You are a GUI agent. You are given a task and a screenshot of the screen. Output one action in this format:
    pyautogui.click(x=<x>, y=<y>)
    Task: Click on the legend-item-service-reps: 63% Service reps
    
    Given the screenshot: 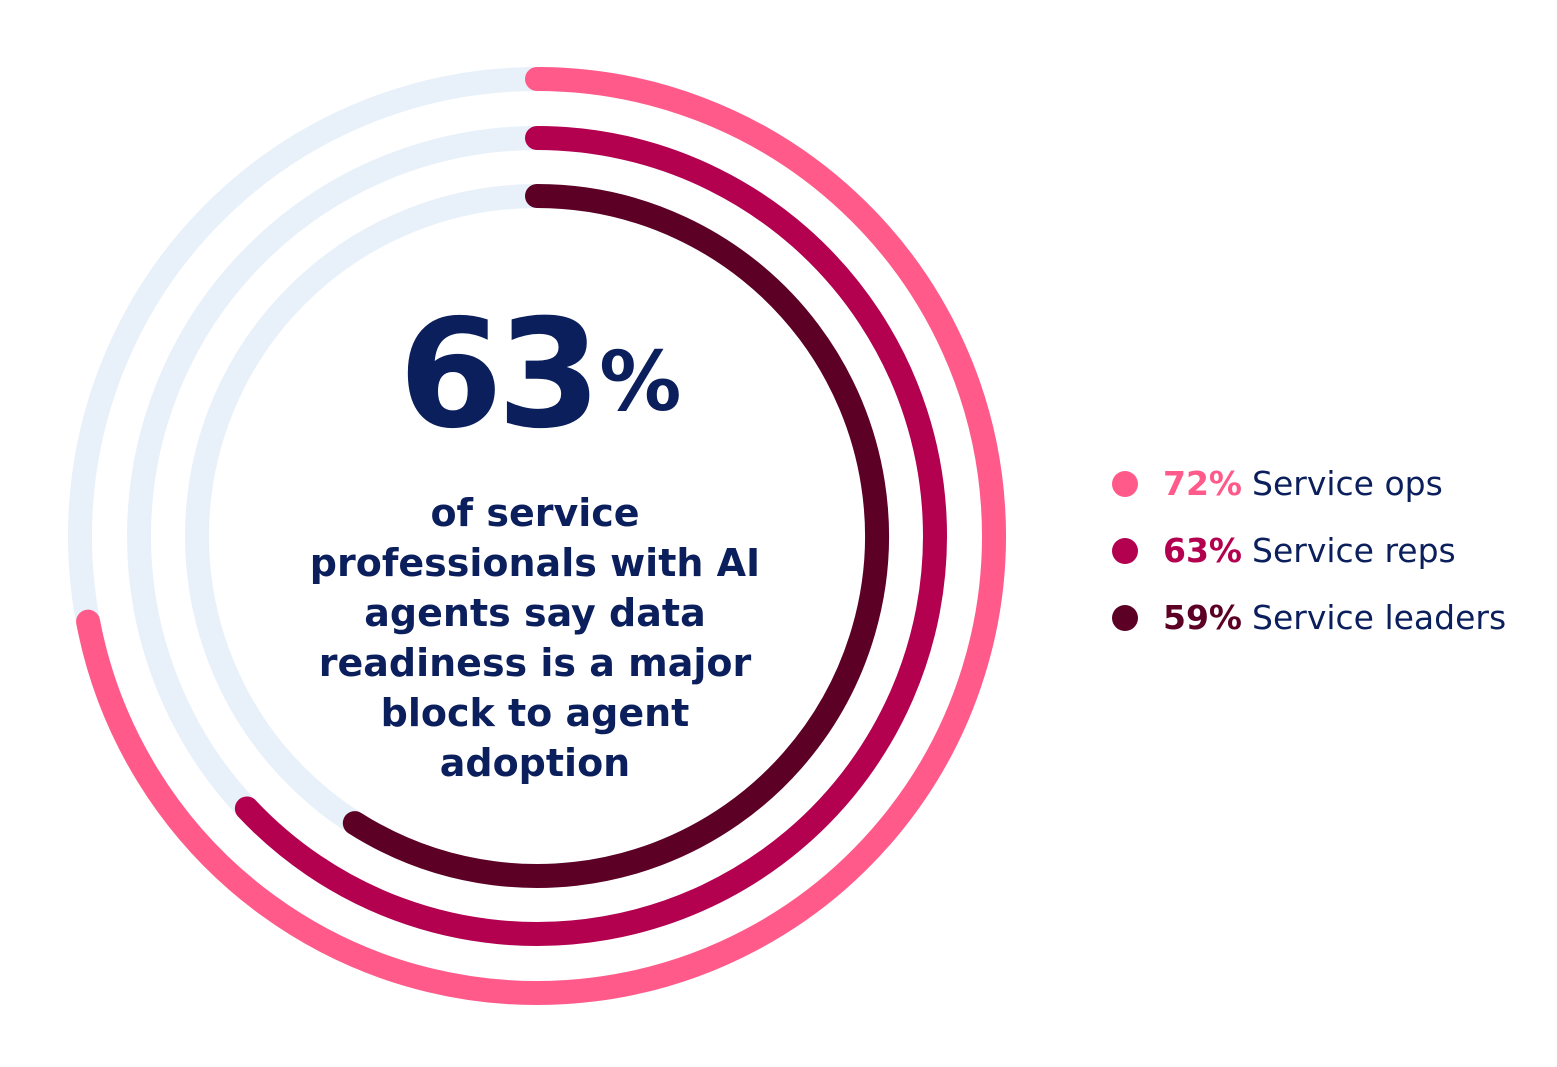 What is the action you would take?
    pyautogui.click(x=1309, y=550)
    